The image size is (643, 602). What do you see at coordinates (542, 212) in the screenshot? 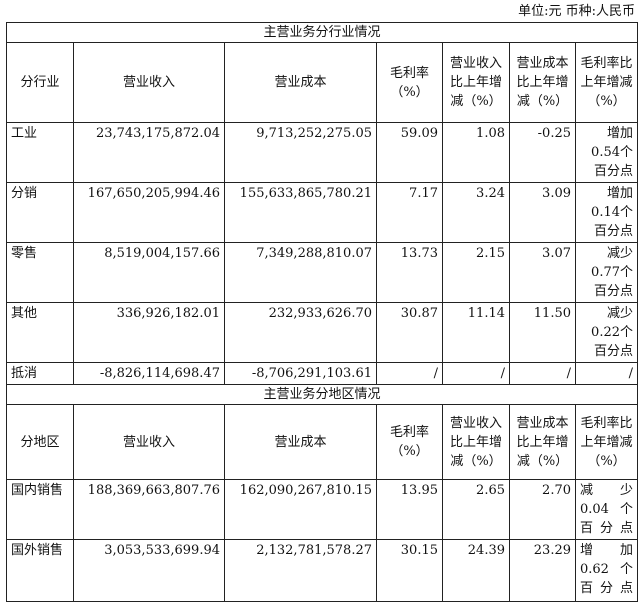
I see `cost-change-cell: 3.09` at bounding box center [542, 212].